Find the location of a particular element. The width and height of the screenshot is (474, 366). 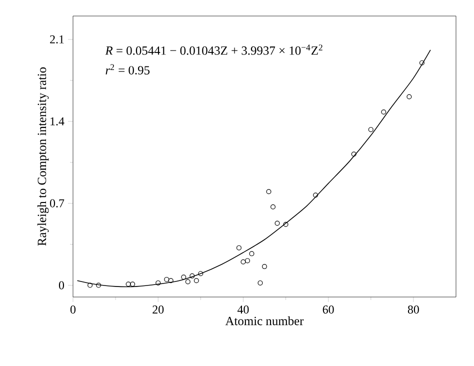

y-tick-label: 2.1 is located at coordinates (57, 39).